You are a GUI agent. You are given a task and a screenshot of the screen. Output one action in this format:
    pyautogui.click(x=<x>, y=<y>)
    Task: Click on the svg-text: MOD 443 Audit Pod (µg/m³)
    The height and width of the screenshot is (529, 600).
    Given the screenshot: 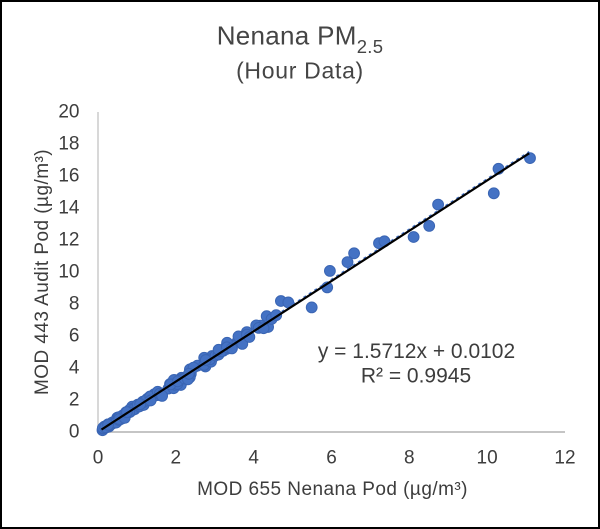 What is the action you would take?
    pyautogui.click(x=42, y=272)
    